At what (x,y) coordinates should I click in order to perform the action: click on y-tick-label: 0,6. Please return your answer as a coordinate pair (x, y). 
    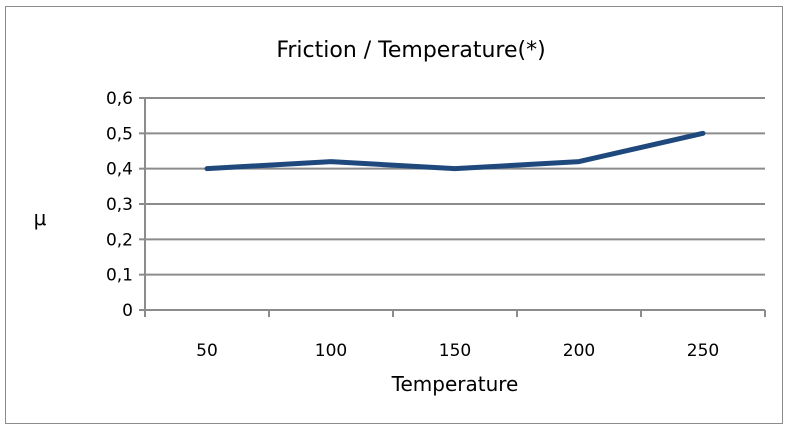
    Looking at the image, I should click on (119, 99).